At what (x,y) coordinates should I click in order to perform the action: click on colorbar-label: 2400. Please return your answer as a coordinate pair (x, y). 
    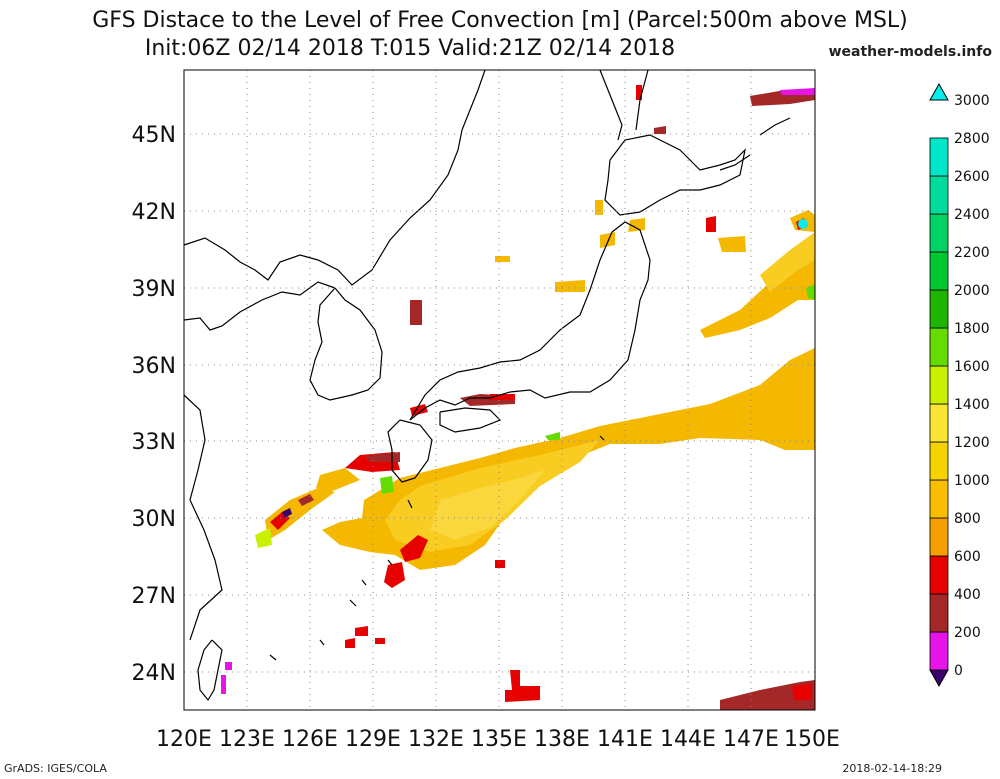
    Looking at the image, I should click on (972, 215).